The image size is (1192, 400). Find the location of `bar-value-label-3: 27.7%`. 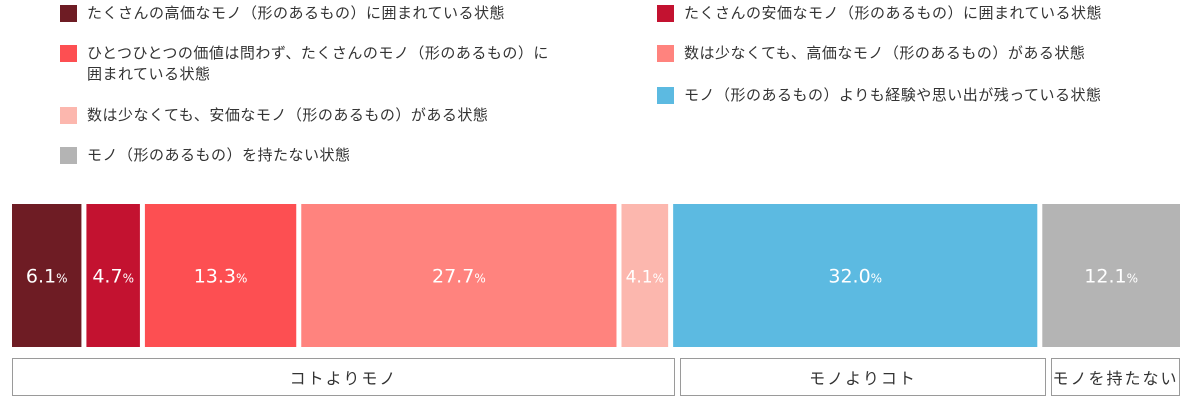

bar-value-label-3: 27.7% is located at coordinates (459, 277).